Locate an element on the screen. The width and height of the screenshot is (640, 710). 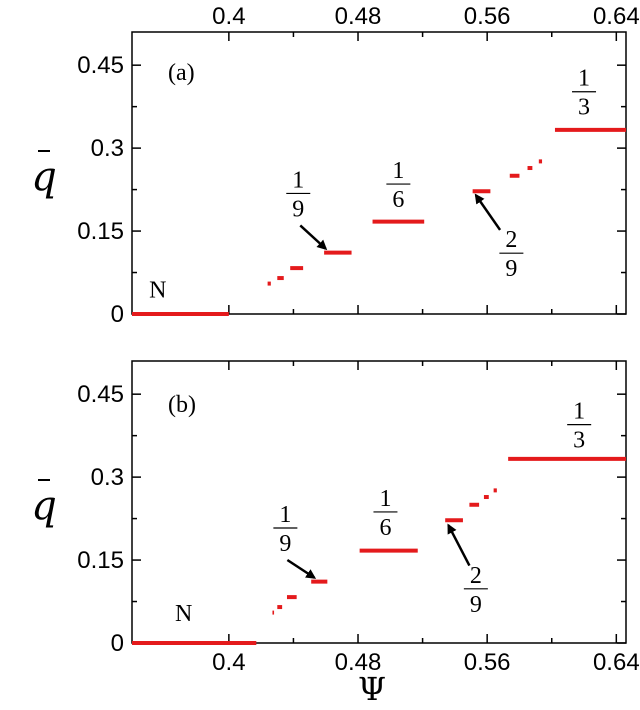
panel-a-ylabel: q is located at coordinates (44, 175).